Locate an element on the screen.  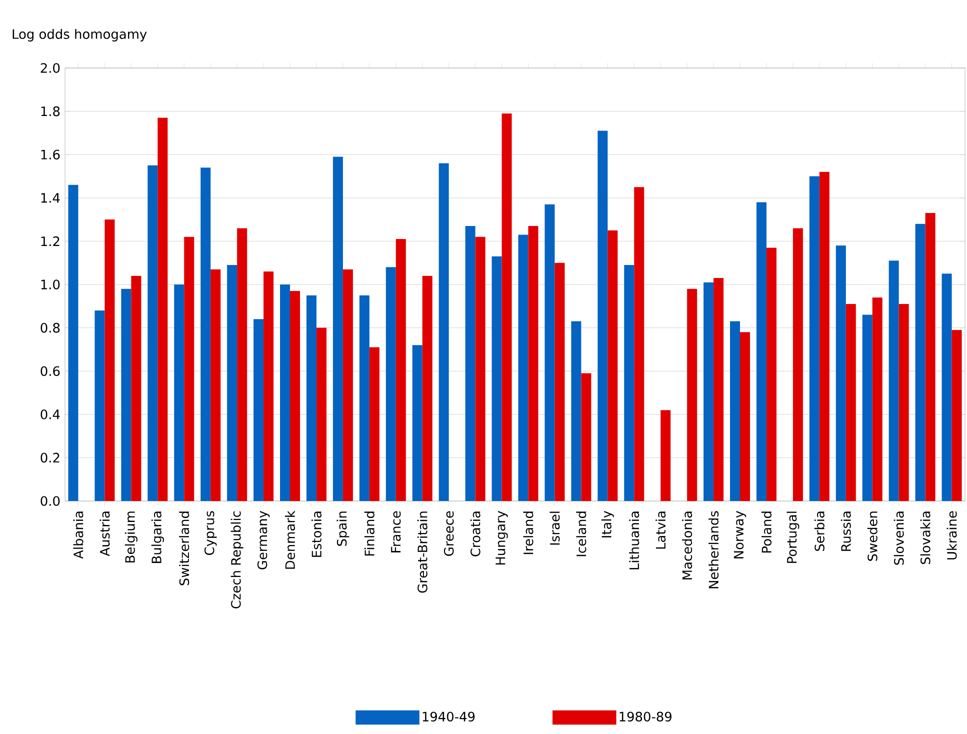
x-tick-label: Denmark is located at coordinates (290, 539).